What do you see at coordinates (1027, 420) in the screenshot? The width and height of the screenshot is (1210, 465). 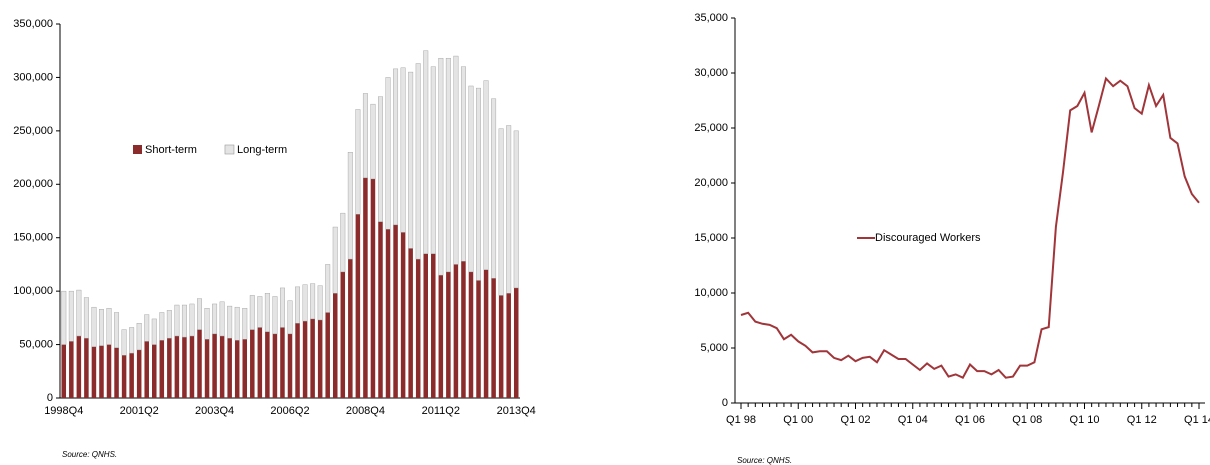 I see `x-tick-label: Q1 08` at bounding box center [1027, 420].